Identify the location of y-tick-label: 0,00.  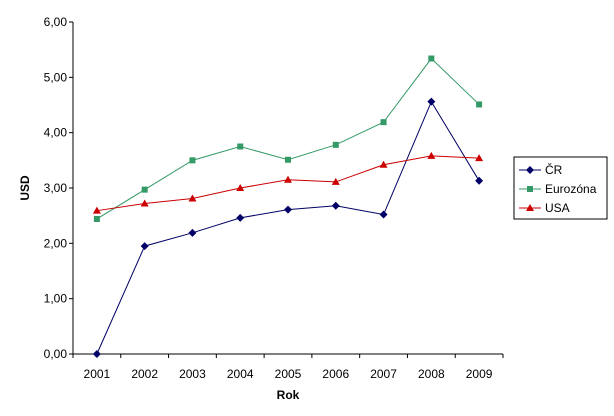
(56, 354).